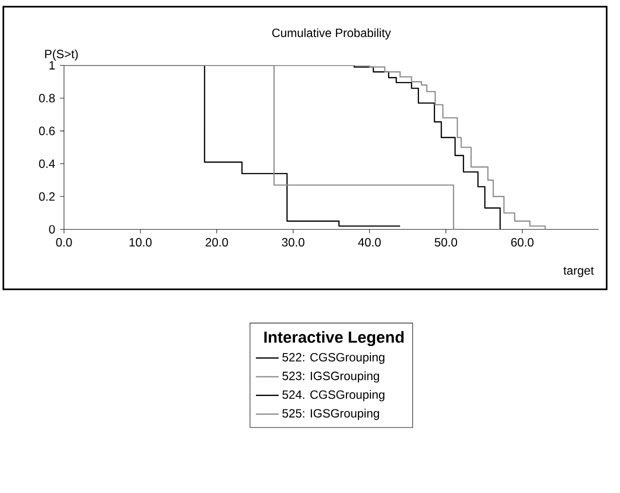  What do you see at coordinates (47, 131) in the screenshot?
I see `y-tick-label: 0.6` at bounding box center [47, 131].